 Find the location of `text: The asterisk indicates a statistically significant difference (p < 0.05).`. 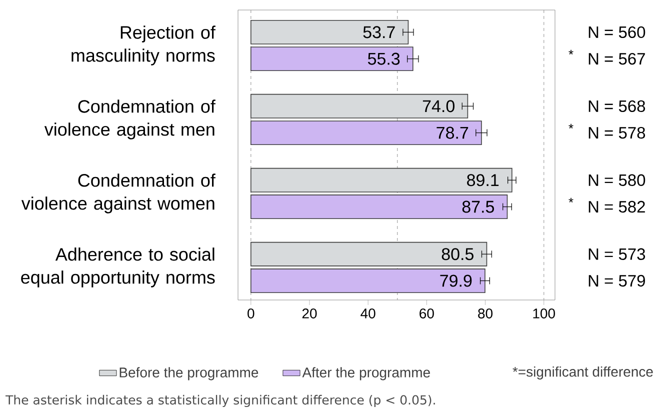

text: The asterisk indicates a statistically significant difference (p < 0.05). is located at coordinates (220, 401).